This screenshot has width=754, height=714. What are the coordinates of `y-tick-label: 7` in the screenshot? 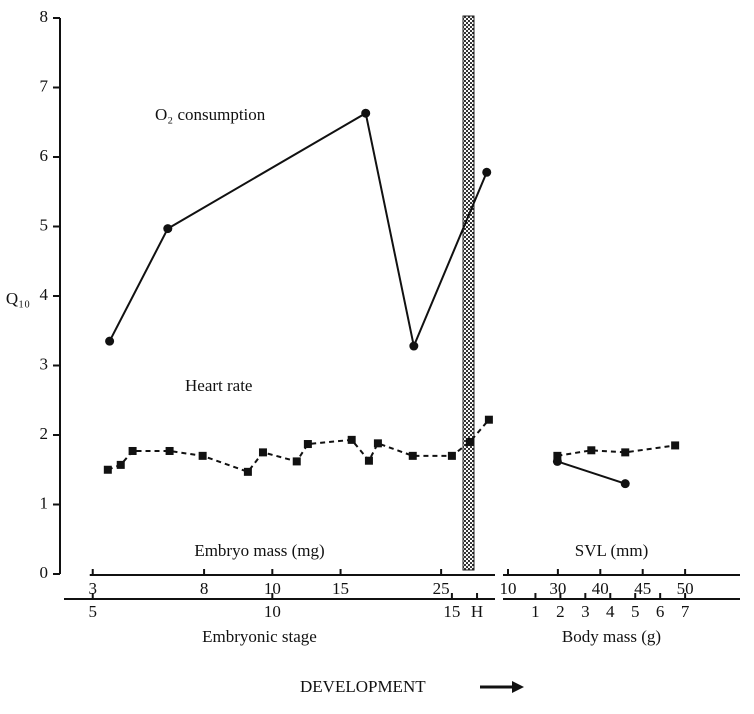 It's located at (44, 85).